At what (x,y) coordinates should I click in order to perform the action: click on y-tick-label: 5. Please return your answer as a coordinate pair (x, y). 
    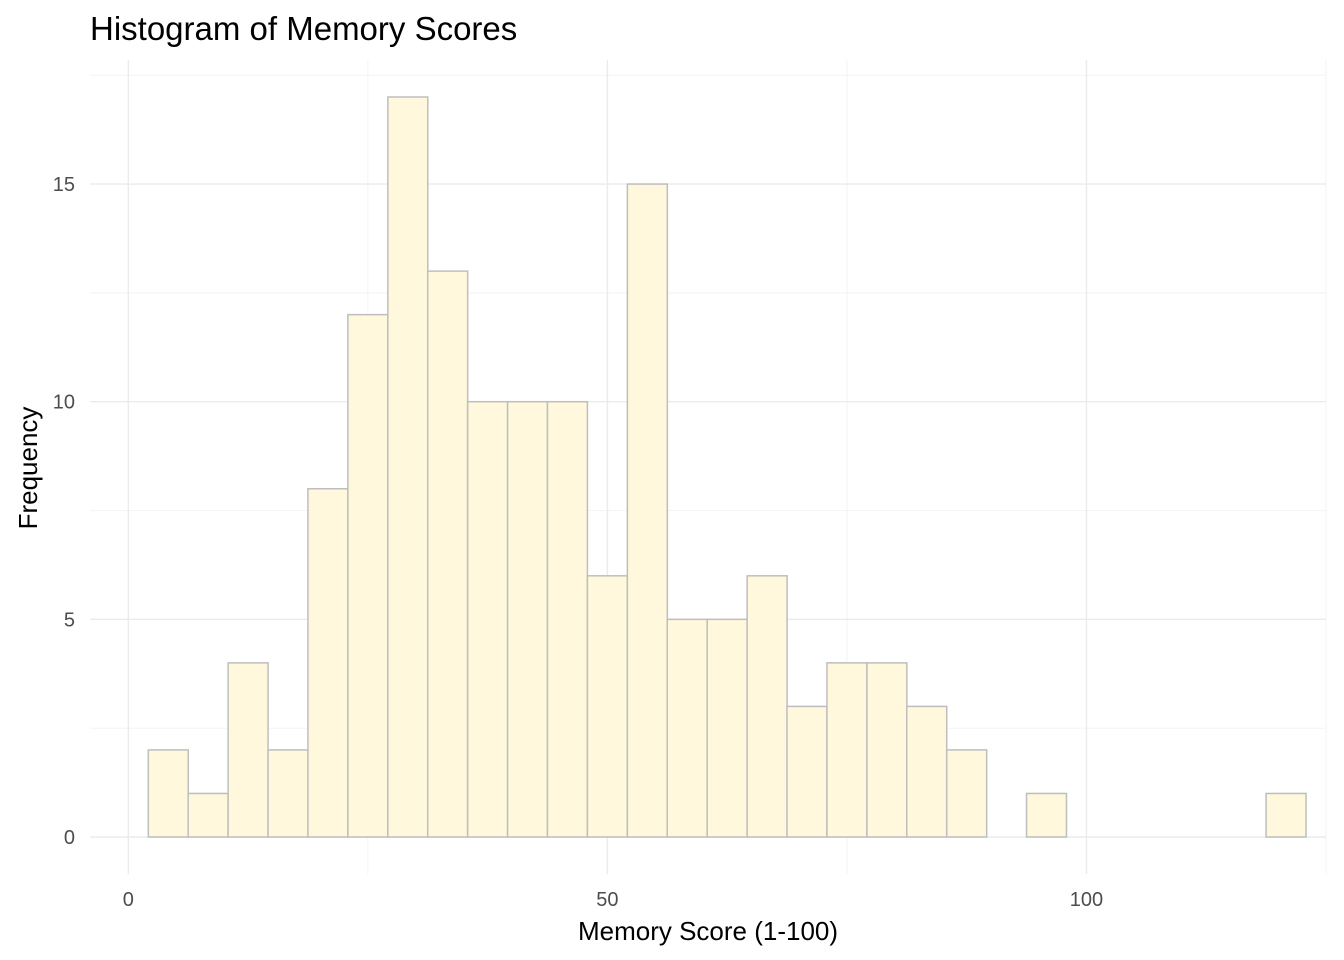
    Looking at the image, I should click on (69, 620).